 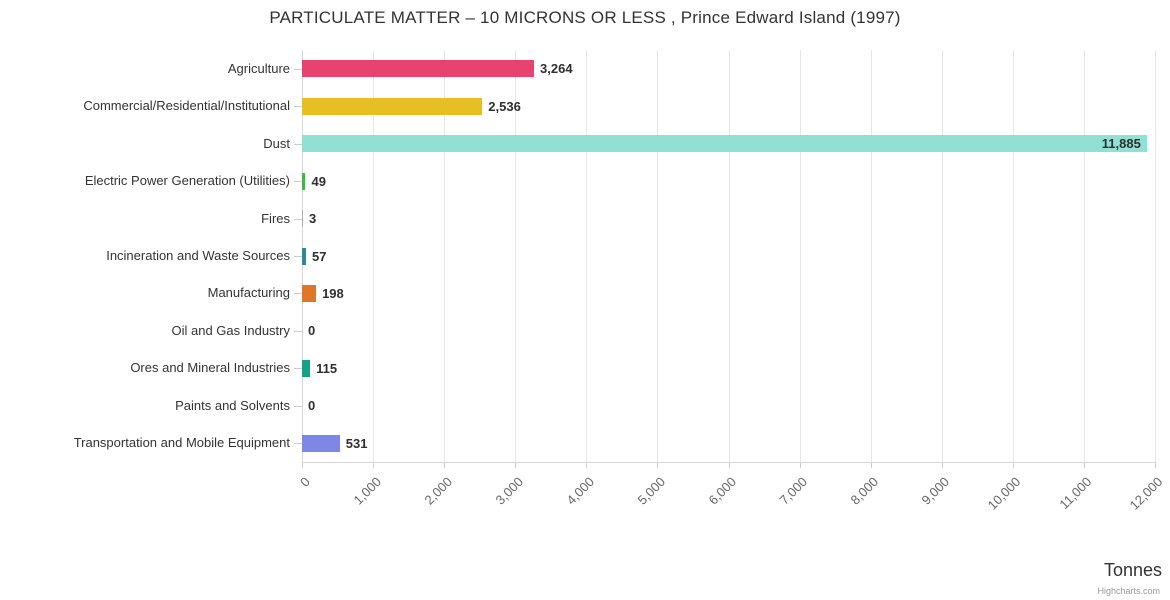 I want to click on value-label: 115, so click(x=327, y=368).